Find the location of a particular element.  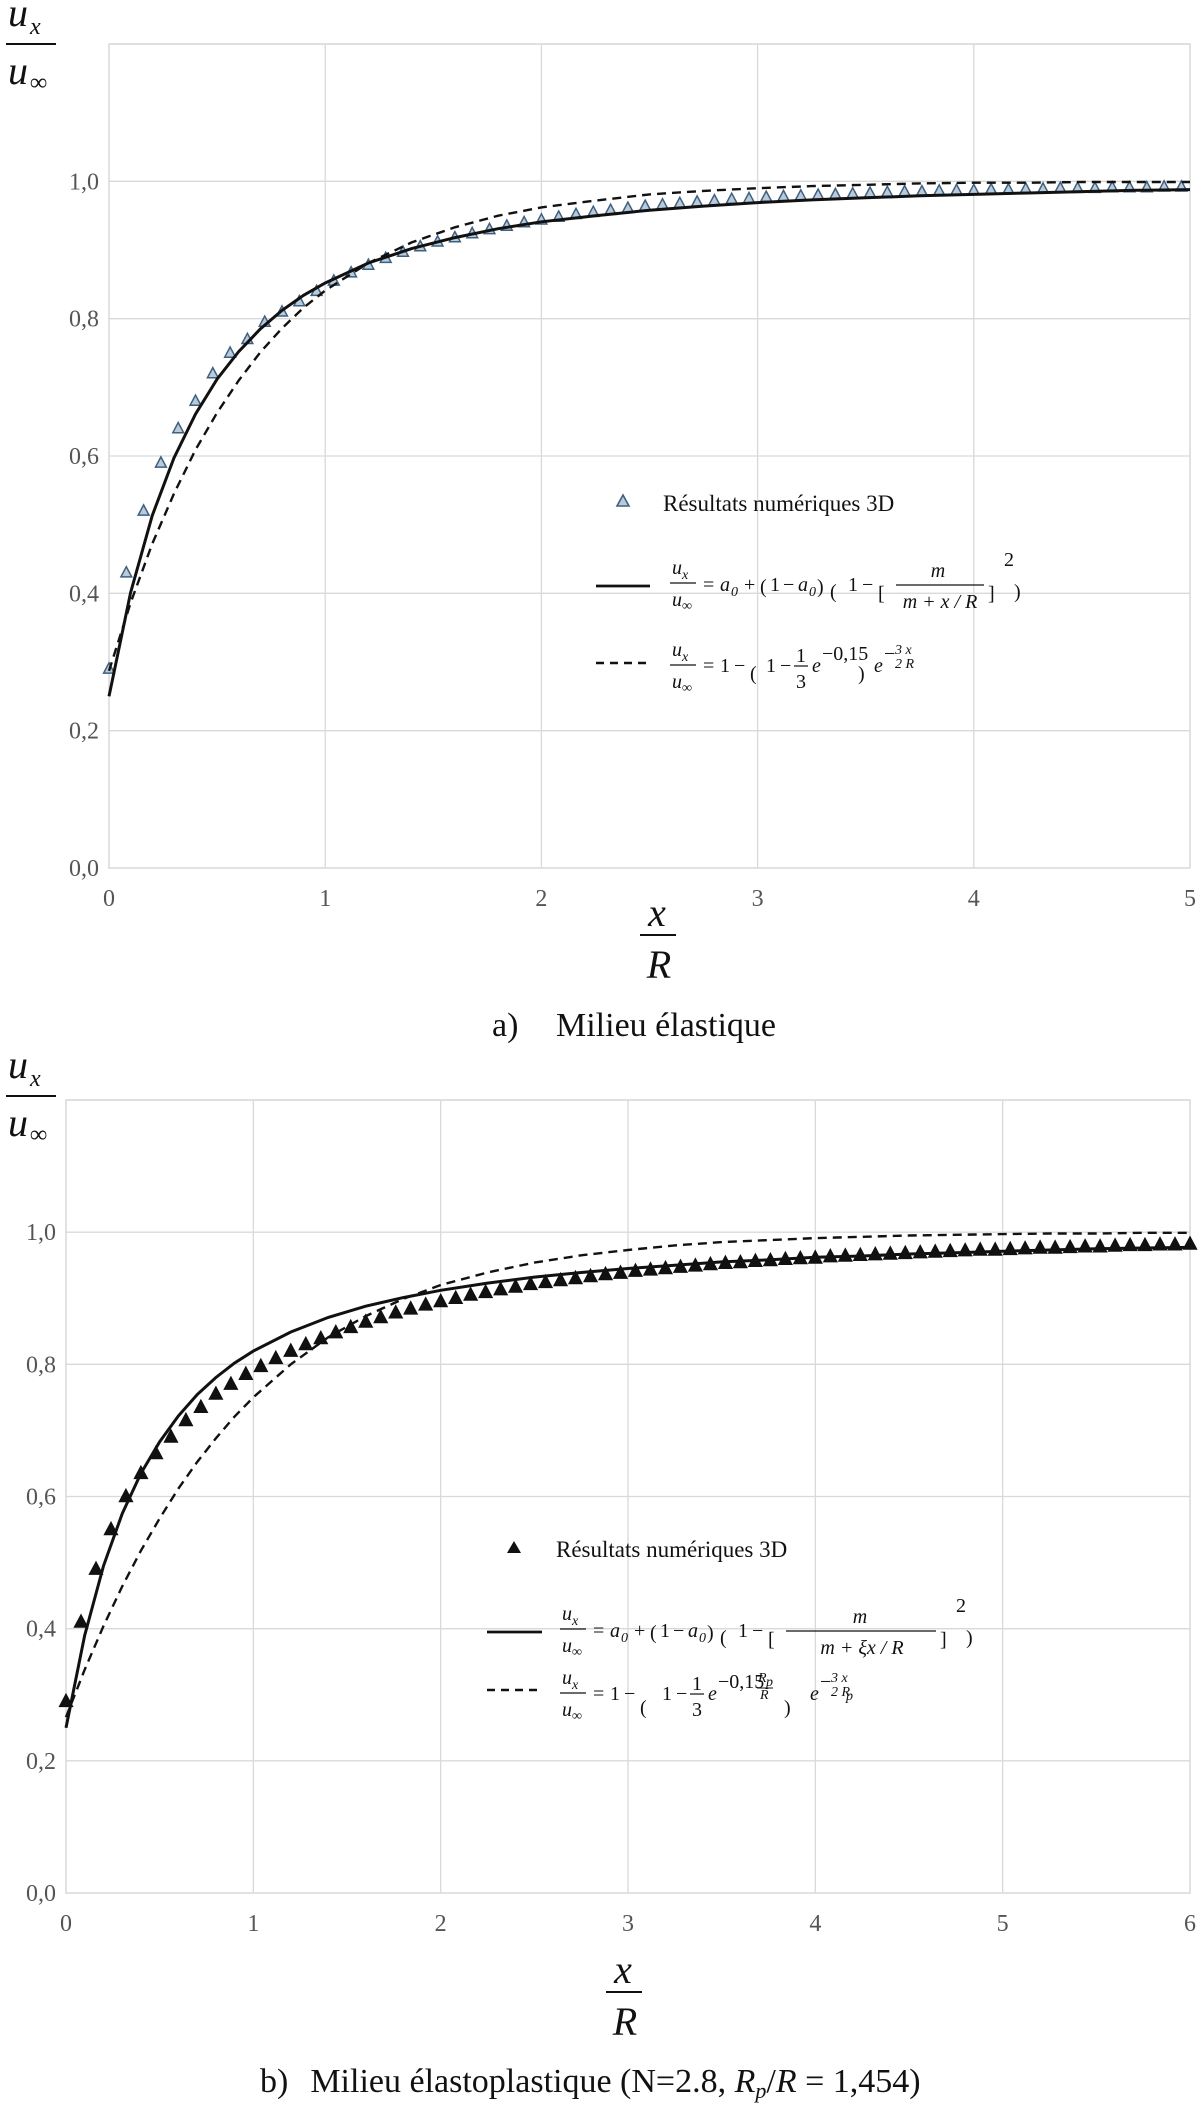

x-tick-label-a-3: 3 is located at coordinates (758, 899).